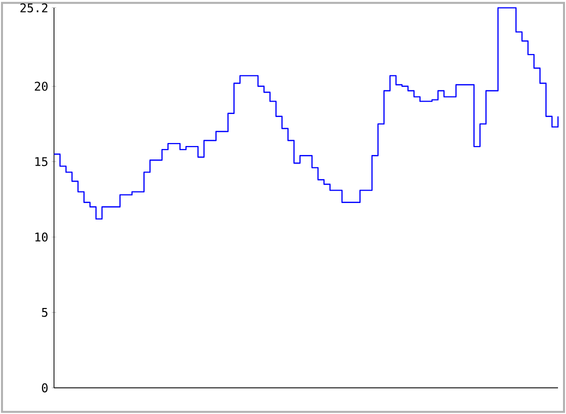 Image resolution: width=566 pixels, height=414 pixels. I want to click on y-tick-label: 5, so click(45, 312).